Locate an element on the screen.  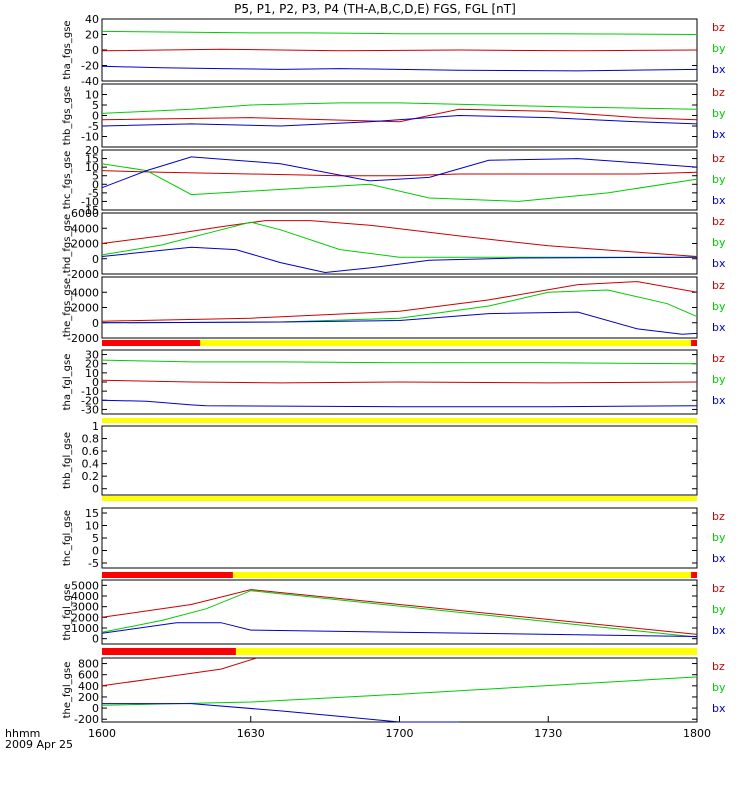
y-axis-label: thc_fgl_gse is located at coordinates (67, 538).